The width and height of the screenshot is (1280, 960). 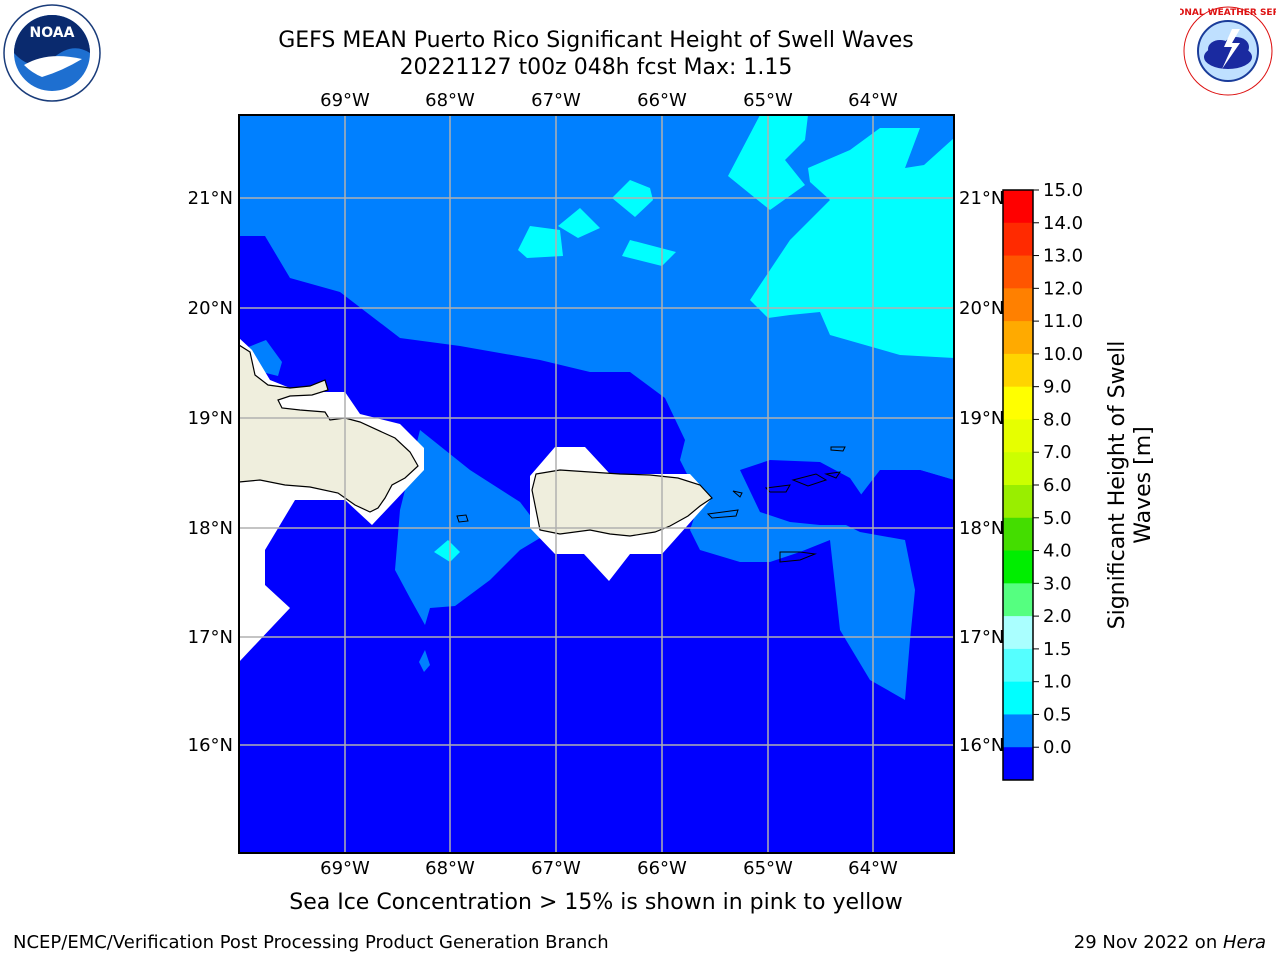 What do you see at coordinates (1063, 256) in the screenshot?
I see `colorbar-tick-label: 13.0` at bounding box center [1063, 256].